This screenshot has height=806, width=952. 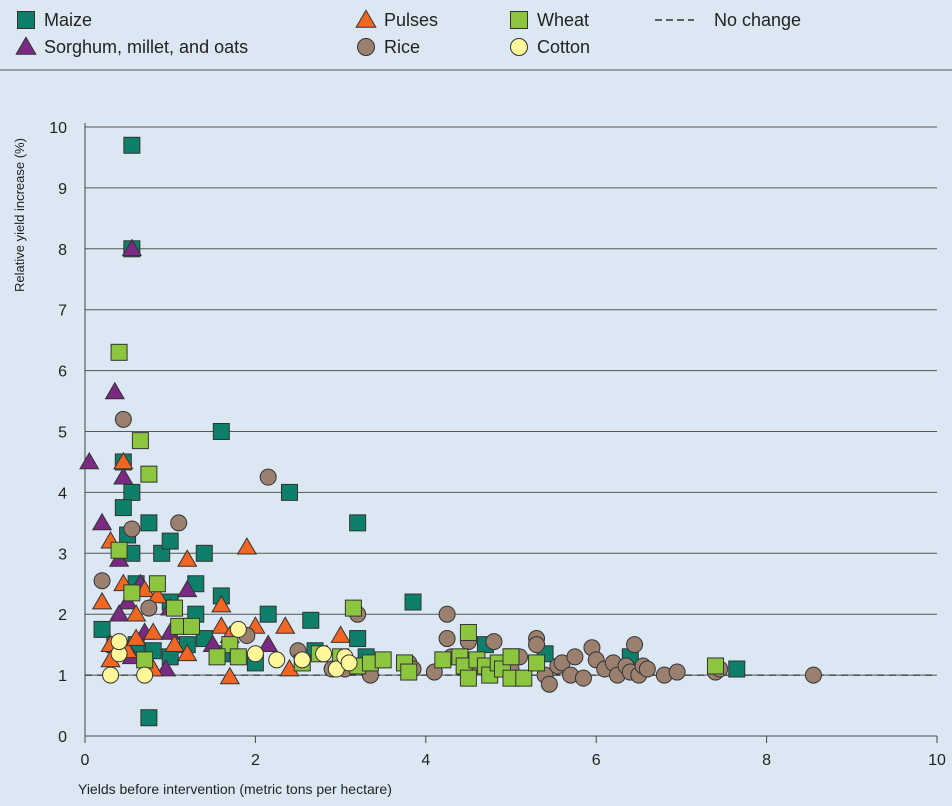 What do you see at coordinates (58, 128) in the screenshot?
I see `y-tick-label: 10` at bounding box center [58, 128].